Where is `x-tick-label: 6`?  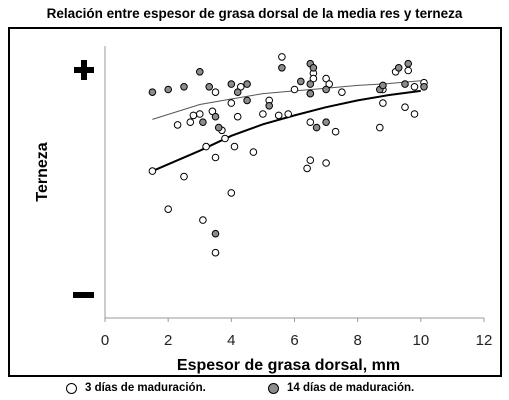 x-tick-label: 6 is located at coordinates (294, 340).